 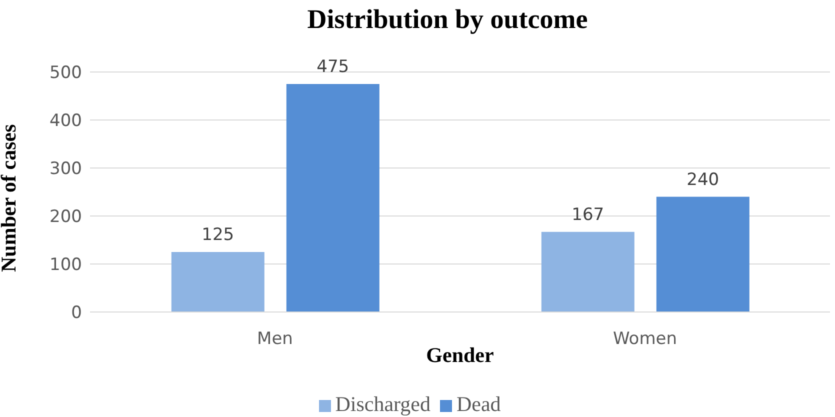 I want to click on y-tick-label: 100, so click(x=66, y=265).